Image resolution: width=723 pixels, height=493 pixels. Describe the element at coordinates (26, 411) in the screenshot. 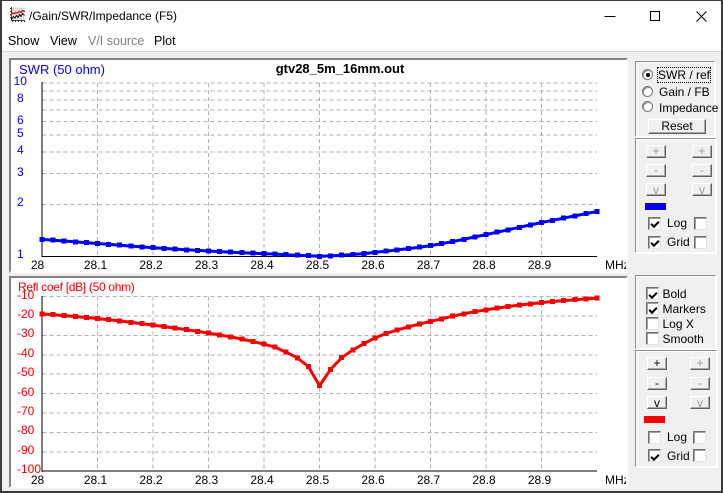

I see `svg-text: -70` at that location.